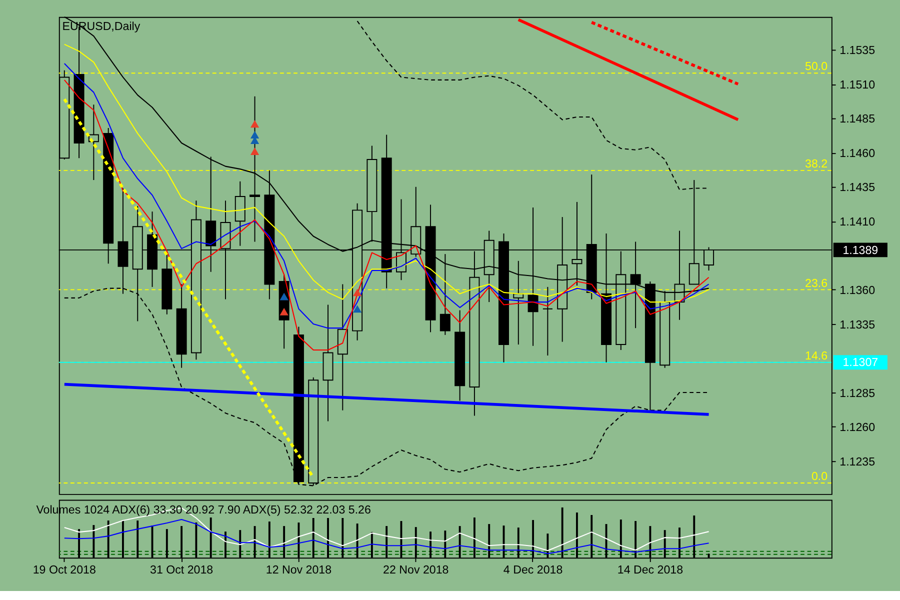 Image resolution: width=900 pixels, height=600 pixels. What do you see at coordinates (816, 164) in the screenshot?
I see `annotation: 38.2` at bounding box center [816, 164].